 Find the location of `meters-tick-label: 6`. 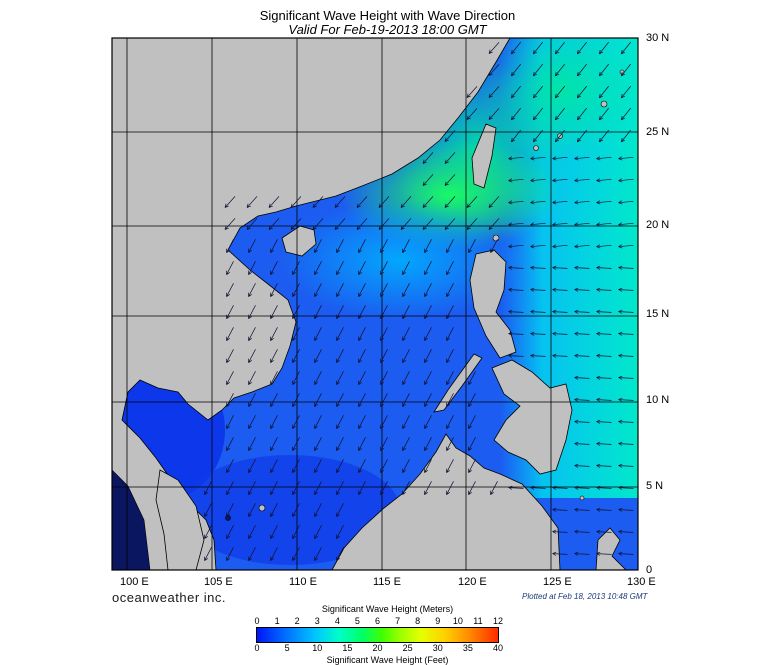

meters-tick-label: 6 is located at coordinates (377, 621).